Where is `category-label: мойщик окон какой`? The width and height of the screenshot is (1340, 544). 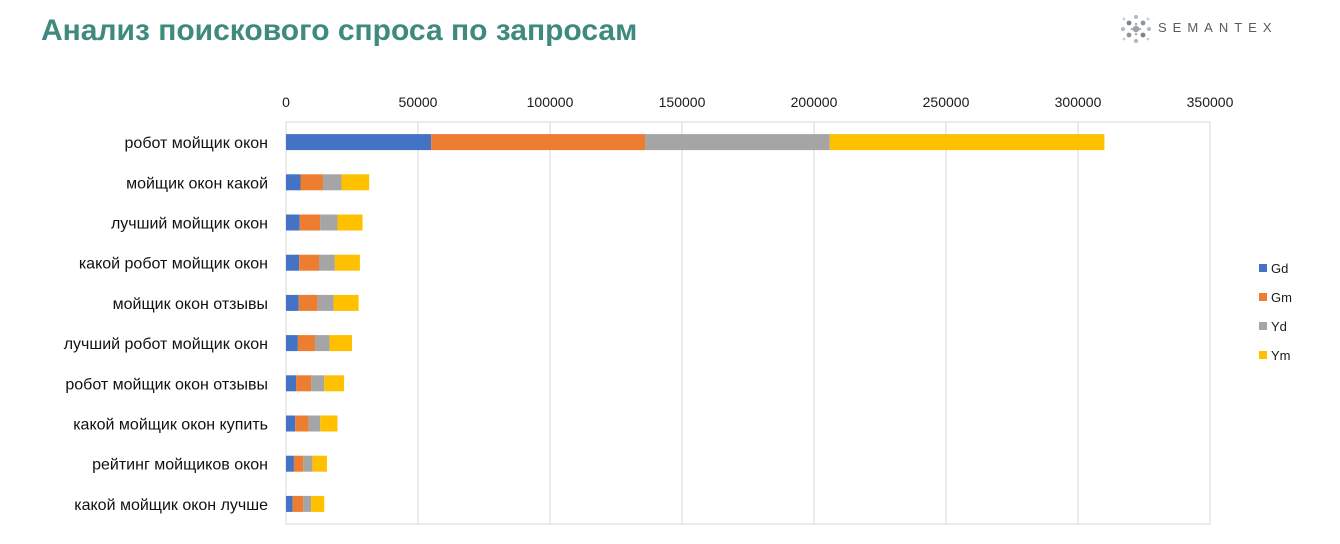
category-label: мойщик окон какой is located at coordinates (197, 183).